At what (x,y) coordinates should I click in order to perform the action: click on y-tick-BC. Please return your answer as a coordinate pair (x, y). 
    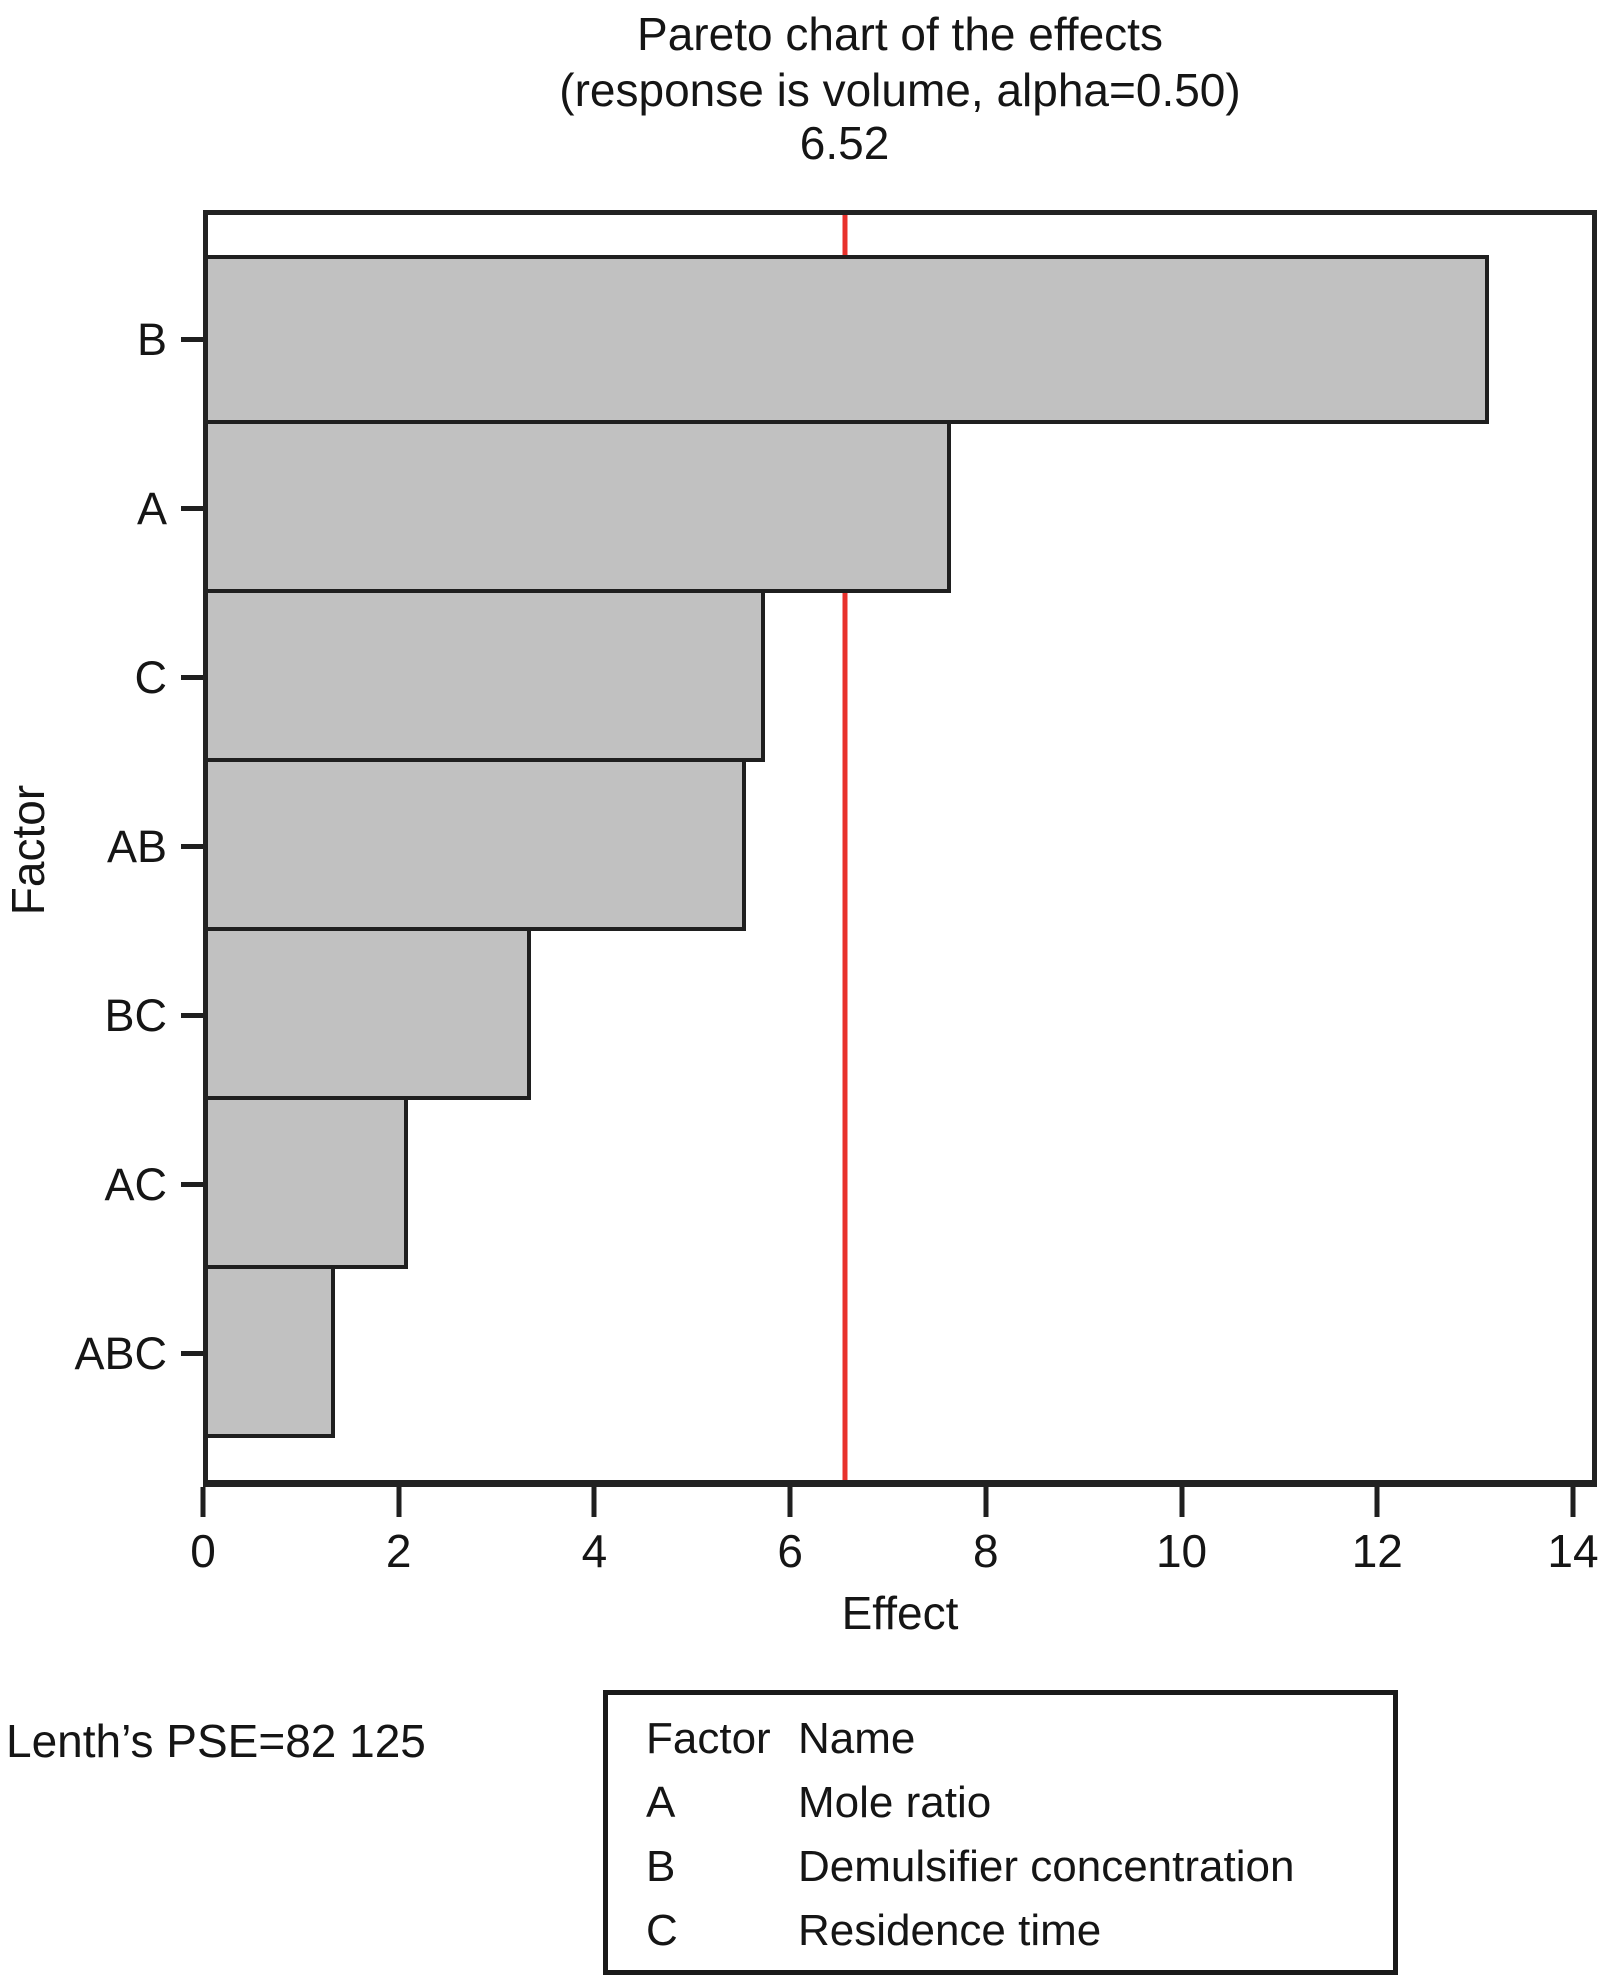
    Looking at the image, I should click on (192, 1015).